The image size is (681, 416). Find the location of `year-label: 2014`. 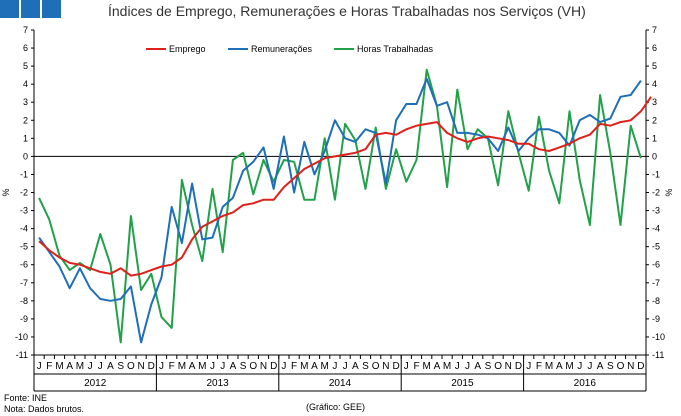

year-label: 2014 is located at coordinates (340, 383).